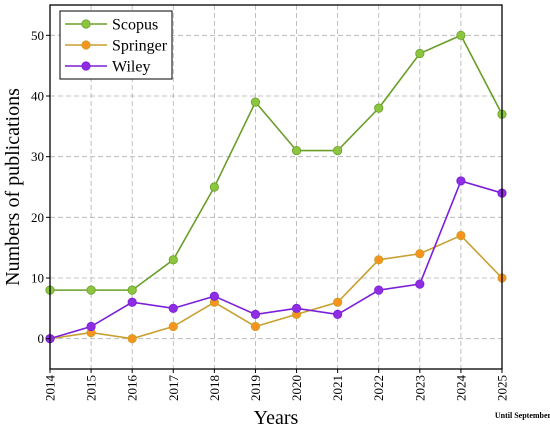 This screenshot has width=550, height=429. What do you see at coordinates (91, 326) in the screenshot?
I see `wiley-point-2015` at bounding box center [91, 326].